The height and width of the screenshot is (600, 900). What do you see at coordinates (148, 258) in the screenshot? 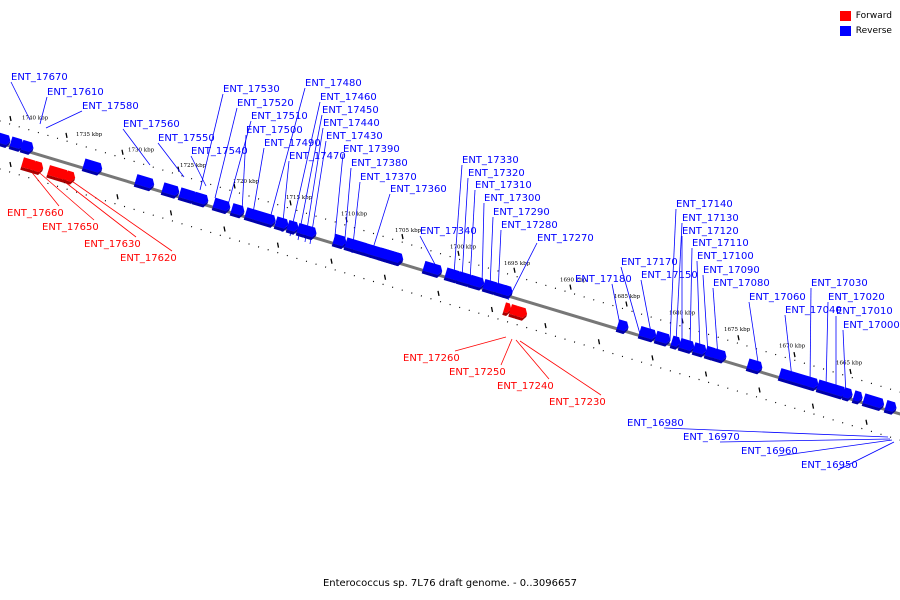
I see `gene-label-forward: ENT_17620` at bounding box center [148, 258].